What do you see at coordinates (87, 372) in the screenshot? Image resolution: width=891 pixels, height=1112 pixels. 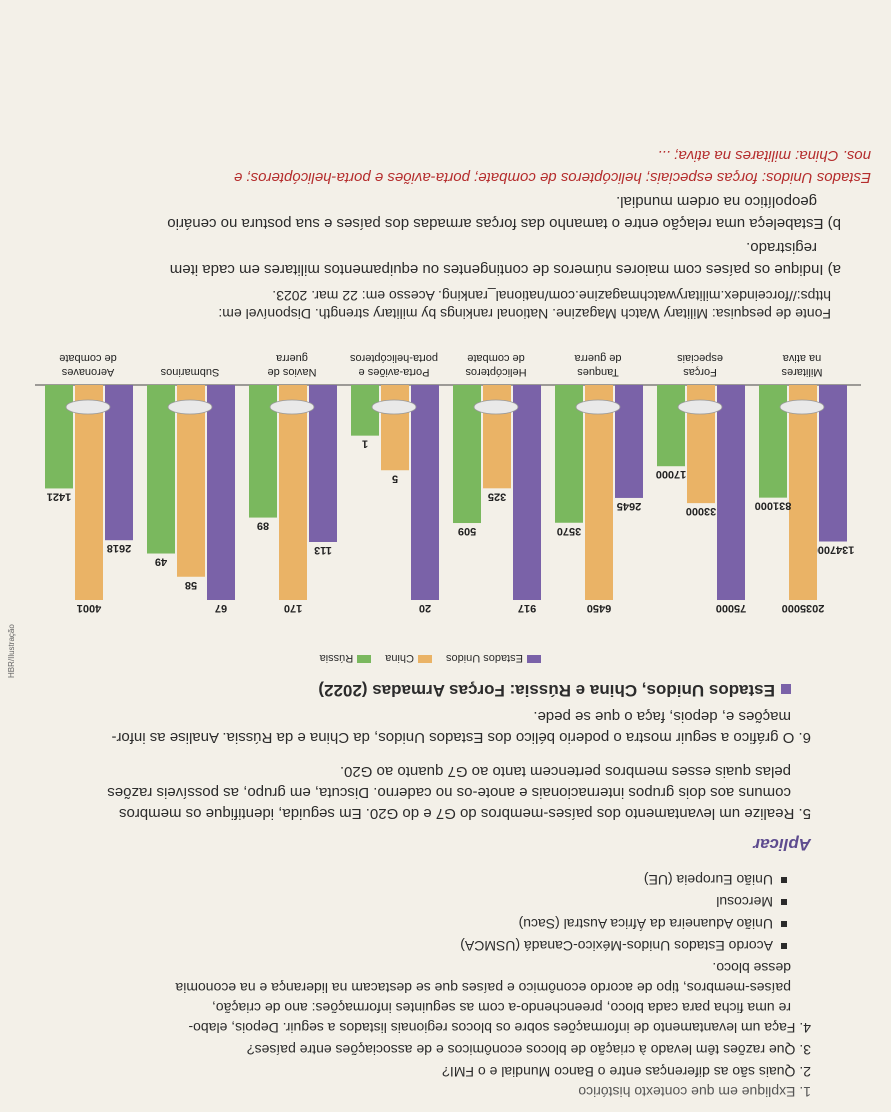 I see `category-label: Aeronaves` at bounding box center [87, 372].